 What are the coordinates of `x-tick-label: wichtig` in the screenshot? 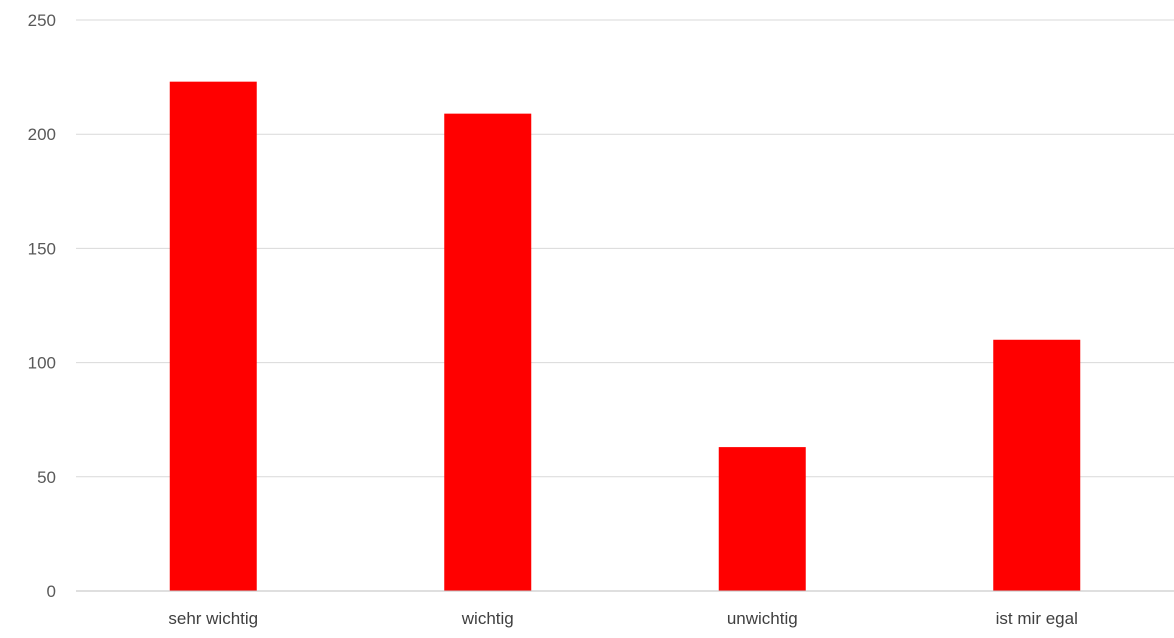 It's located at (487, 618).